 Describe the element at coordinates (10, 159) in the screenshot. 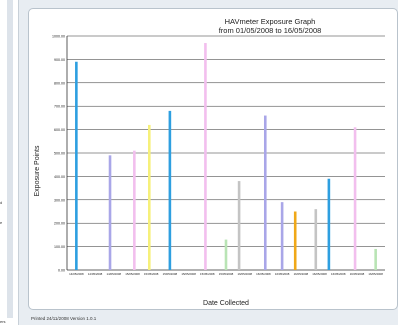

I see `sidebar-scrollbar` at that location.